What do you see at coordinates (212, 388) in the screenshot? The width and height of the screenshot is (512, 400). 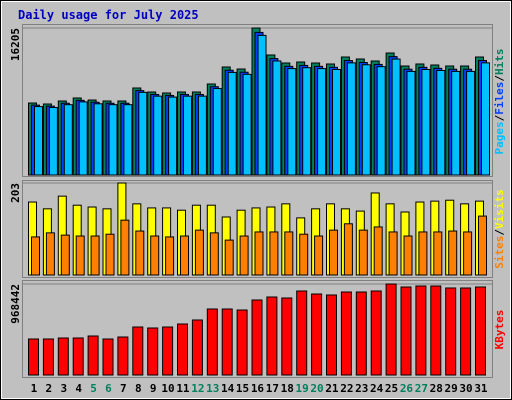 I see `x-tick-label: 13` at bounding box center [212, 388].